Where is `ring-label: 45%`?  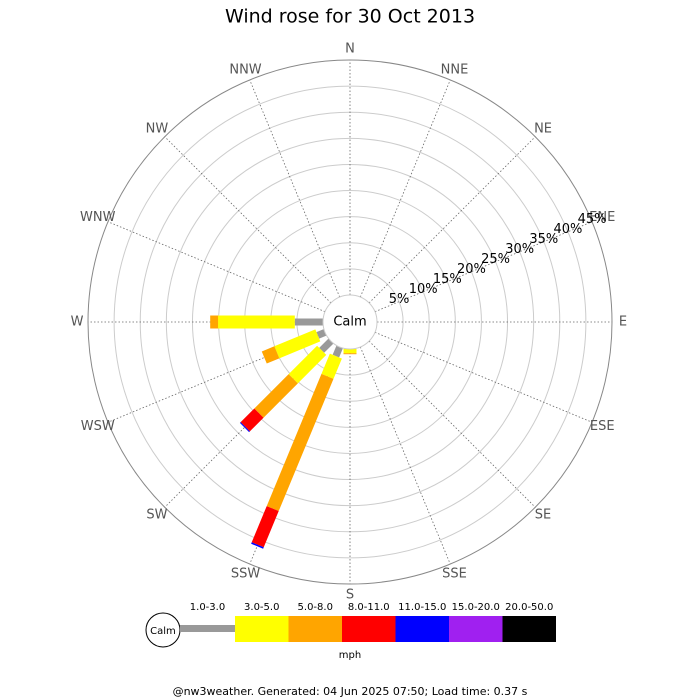
ring-label: 45% is located at coordinates (592, 219).